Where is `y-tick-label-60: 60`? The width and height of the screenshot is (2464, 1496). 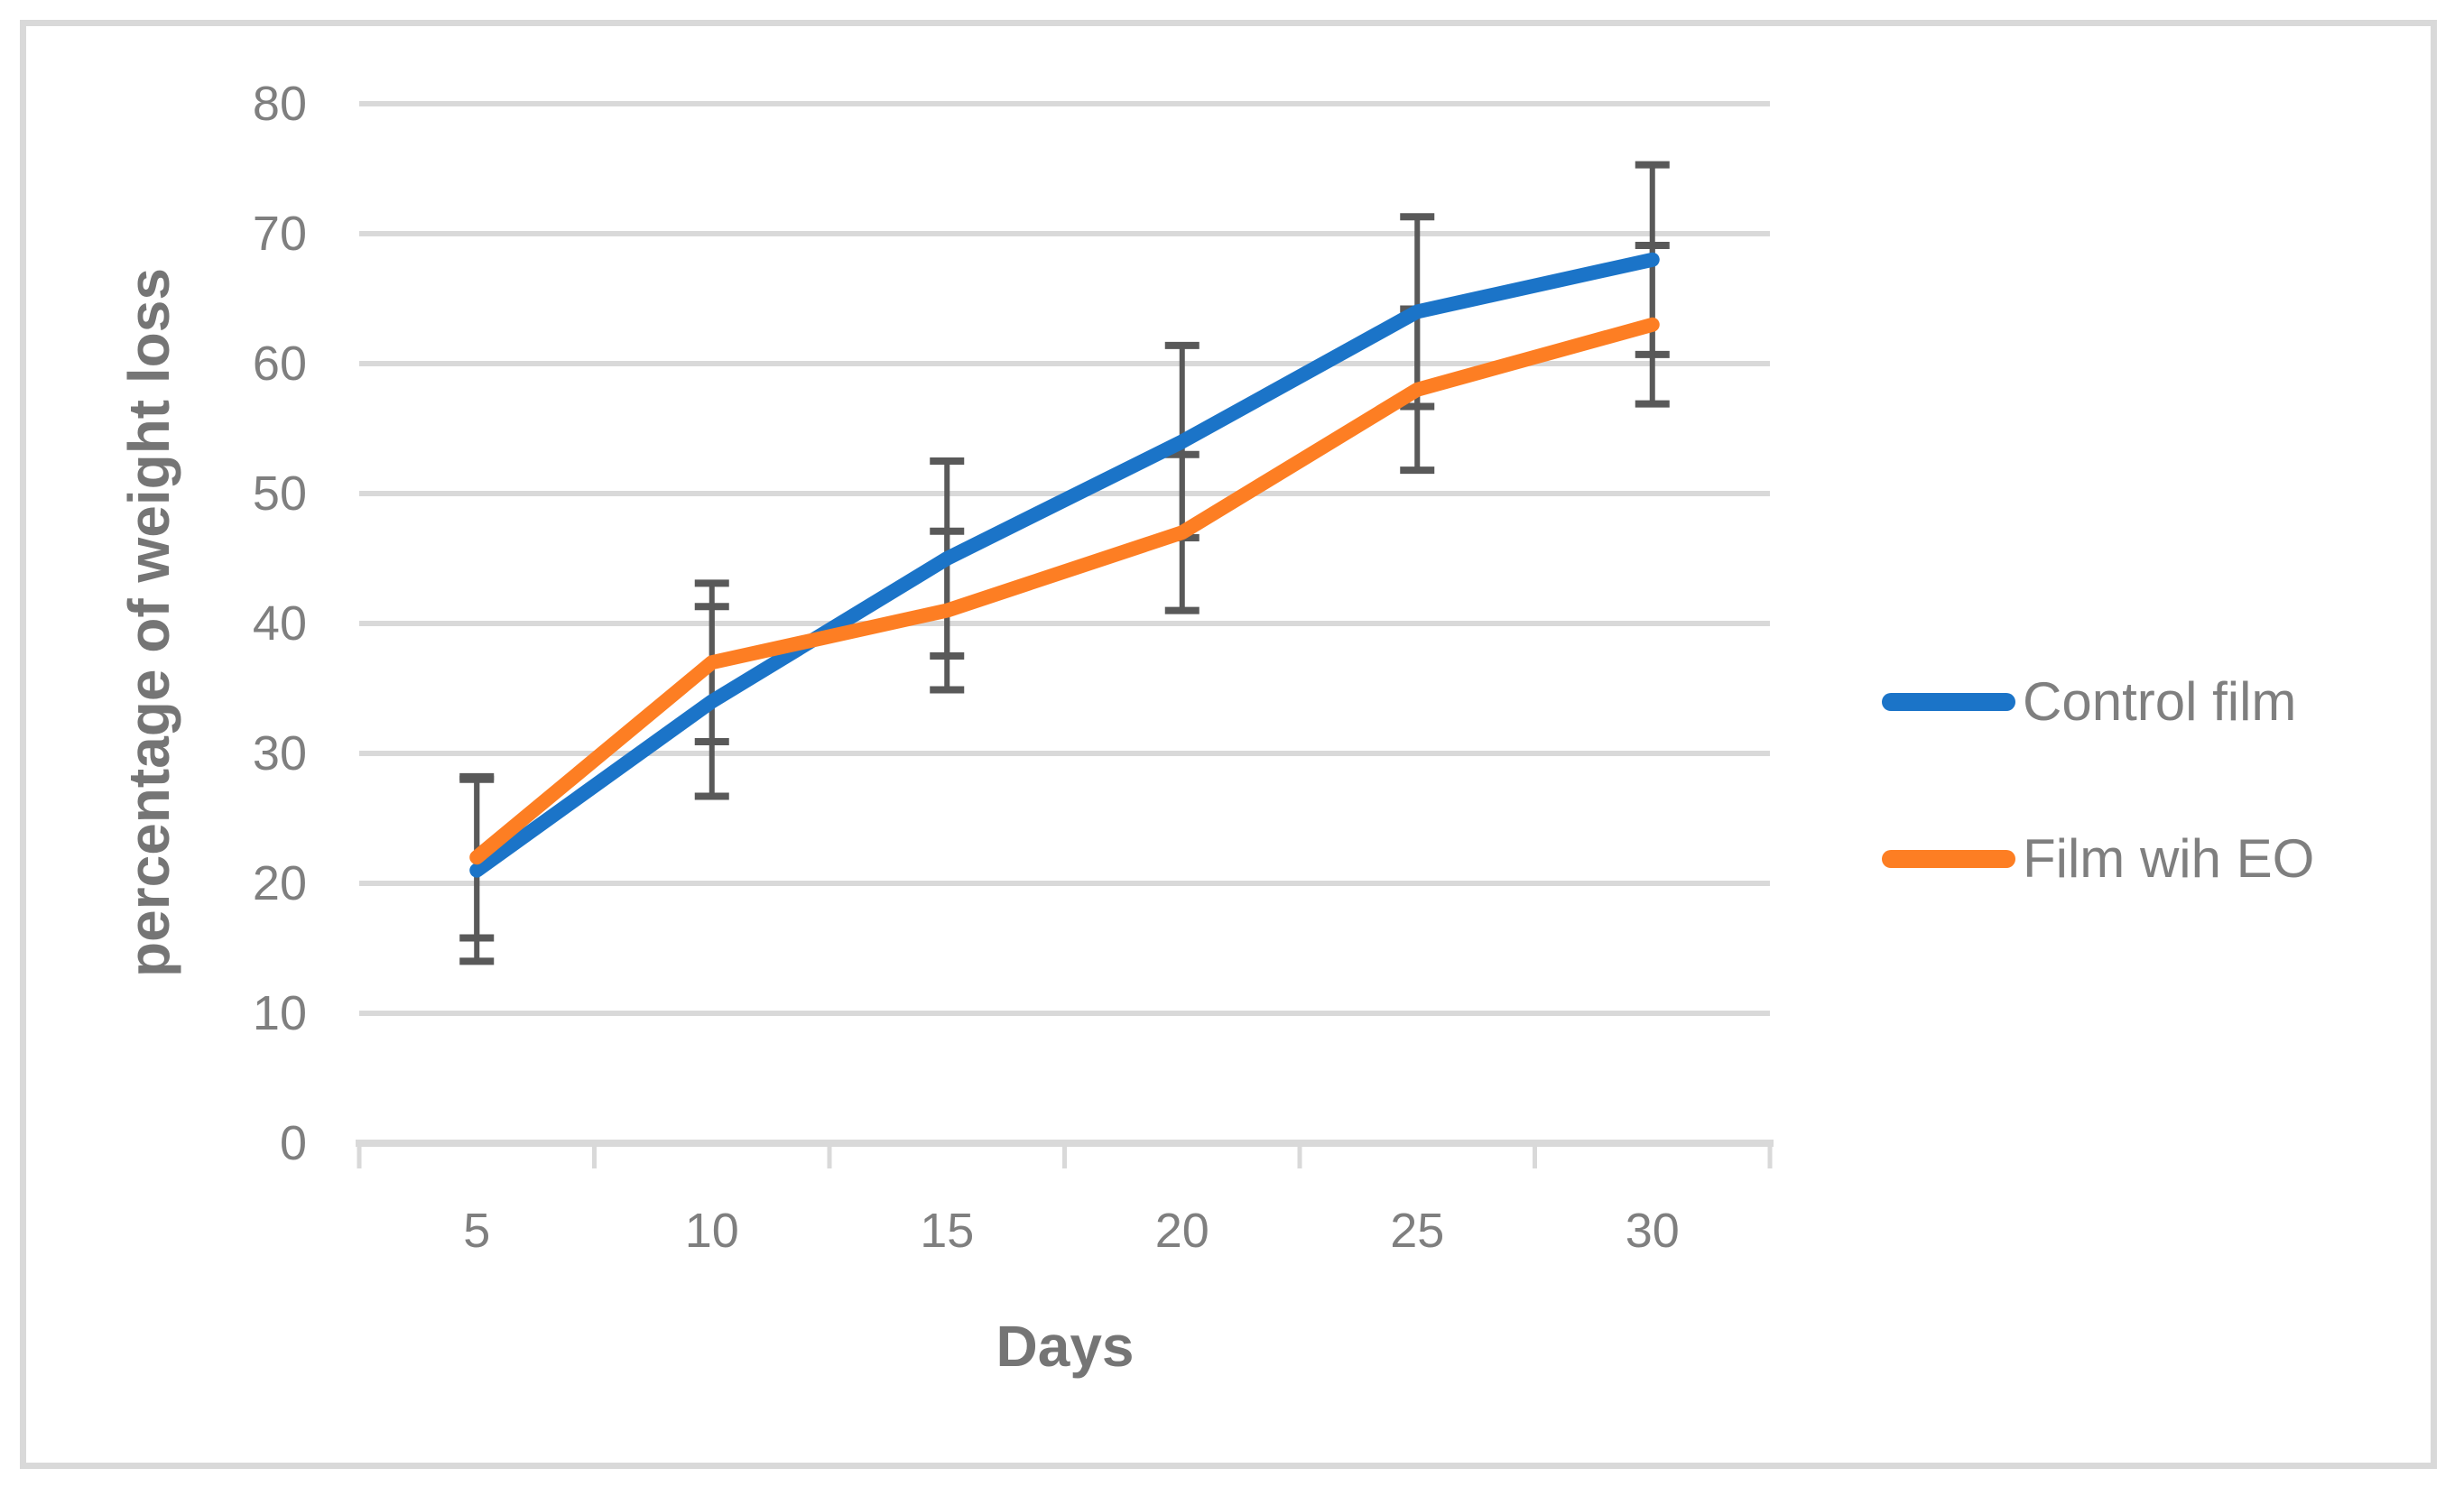
y-tick-label-60: 60 is located at coordinates (279, 364).